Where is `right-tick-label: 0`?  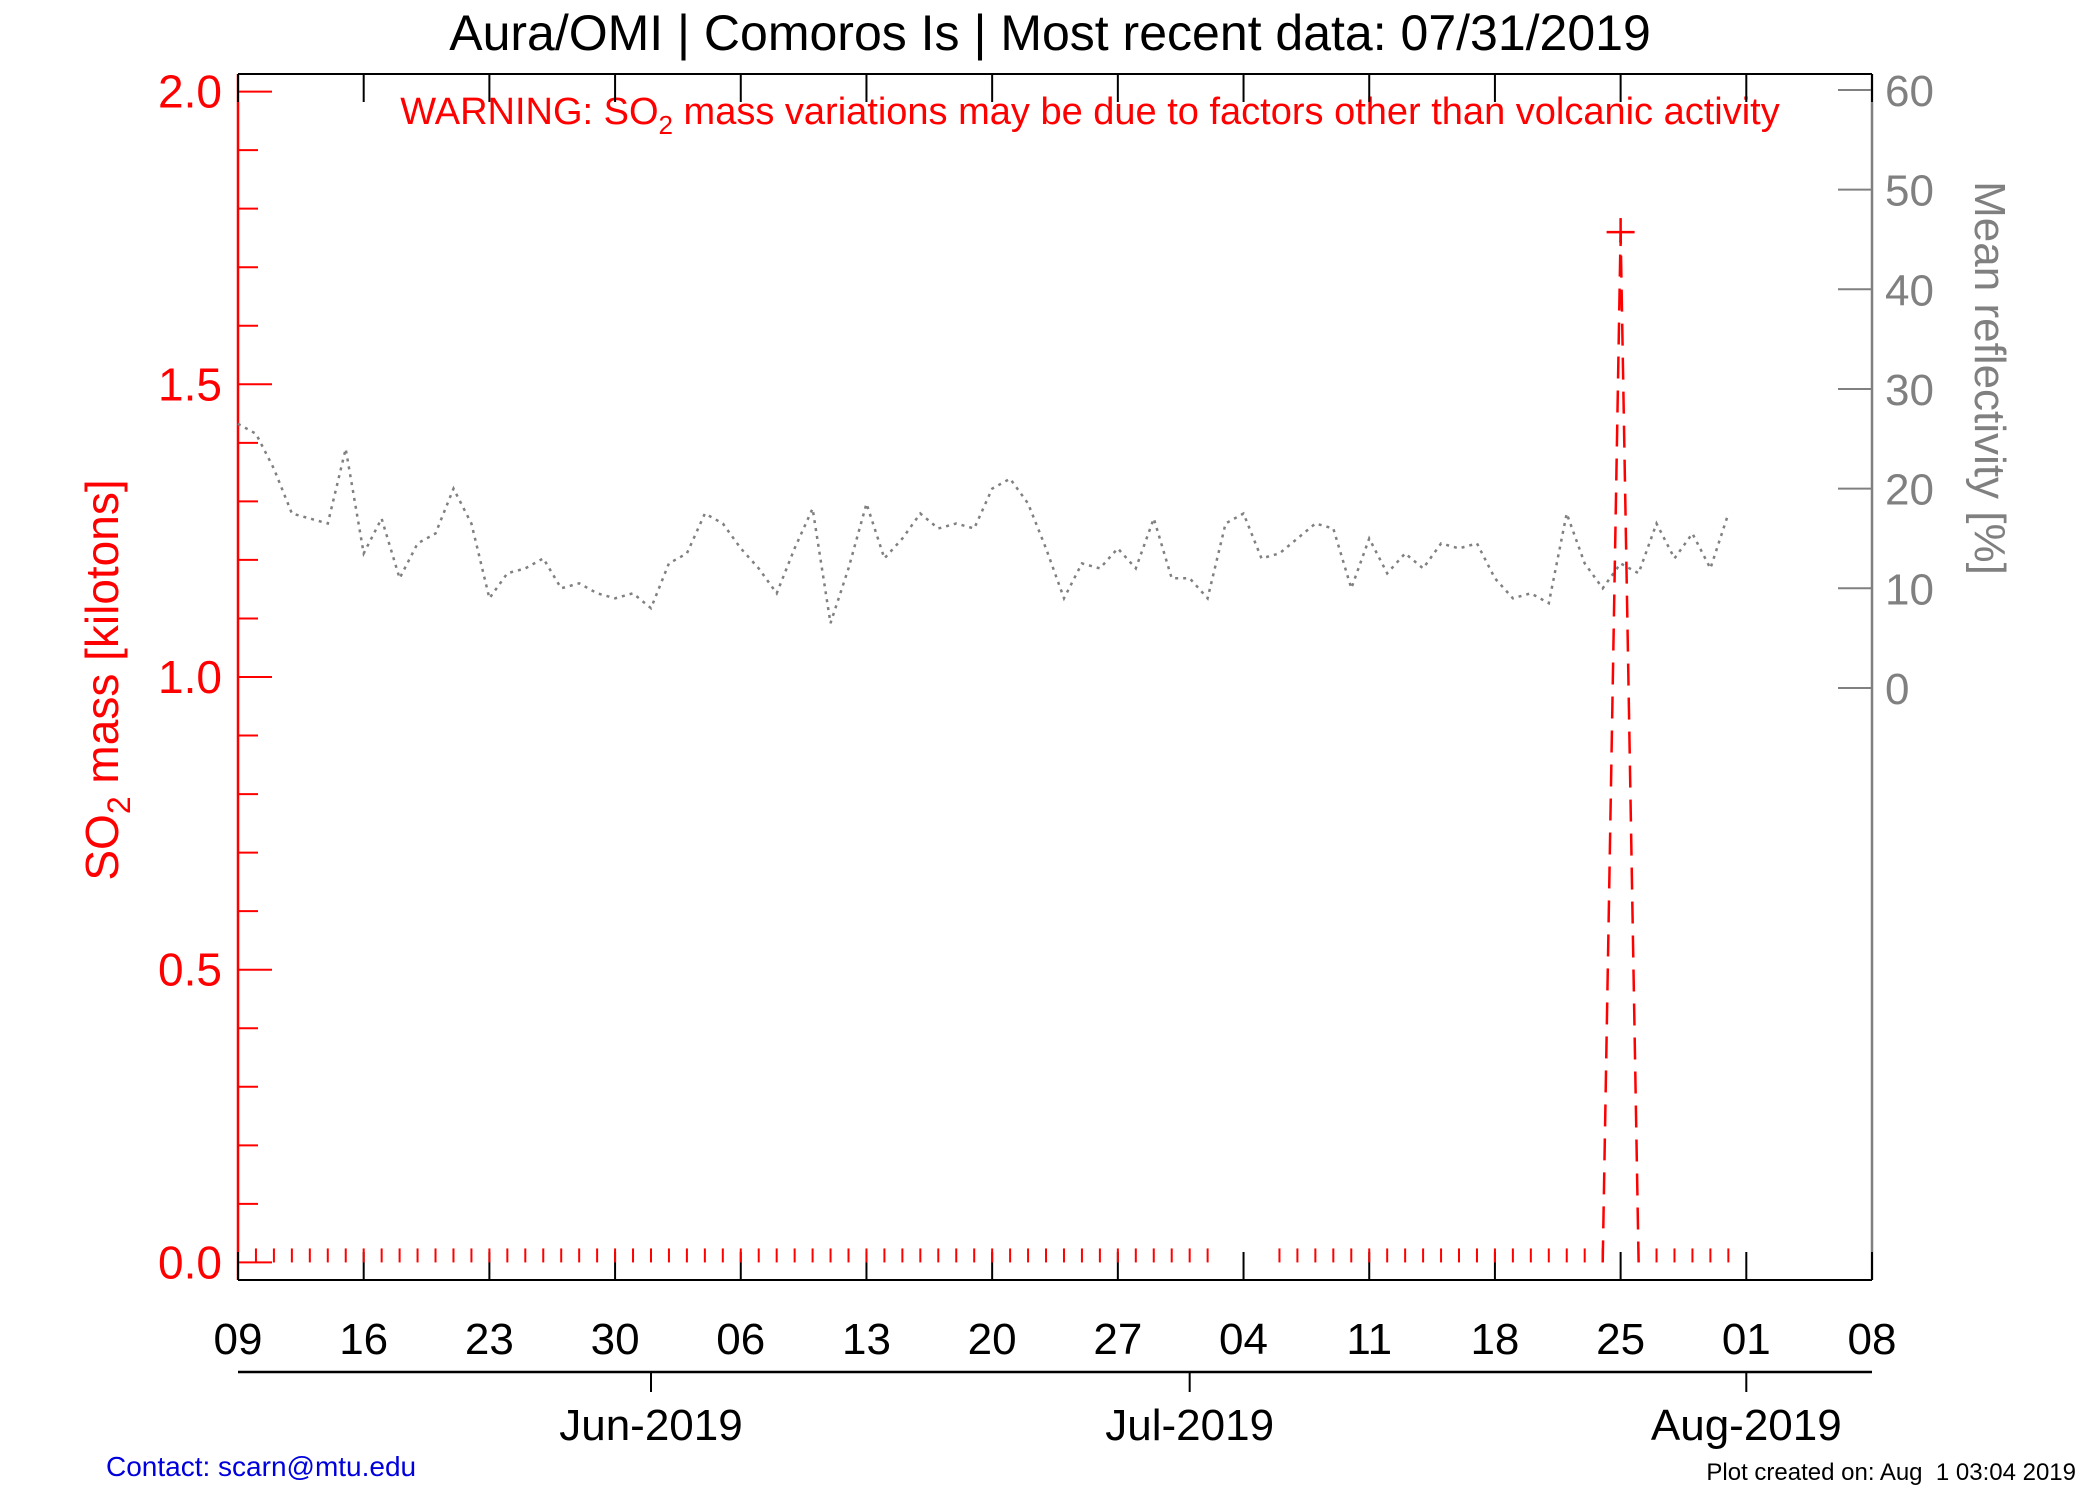
right-tick-label: 0 is located at coordinates (1897, 689).